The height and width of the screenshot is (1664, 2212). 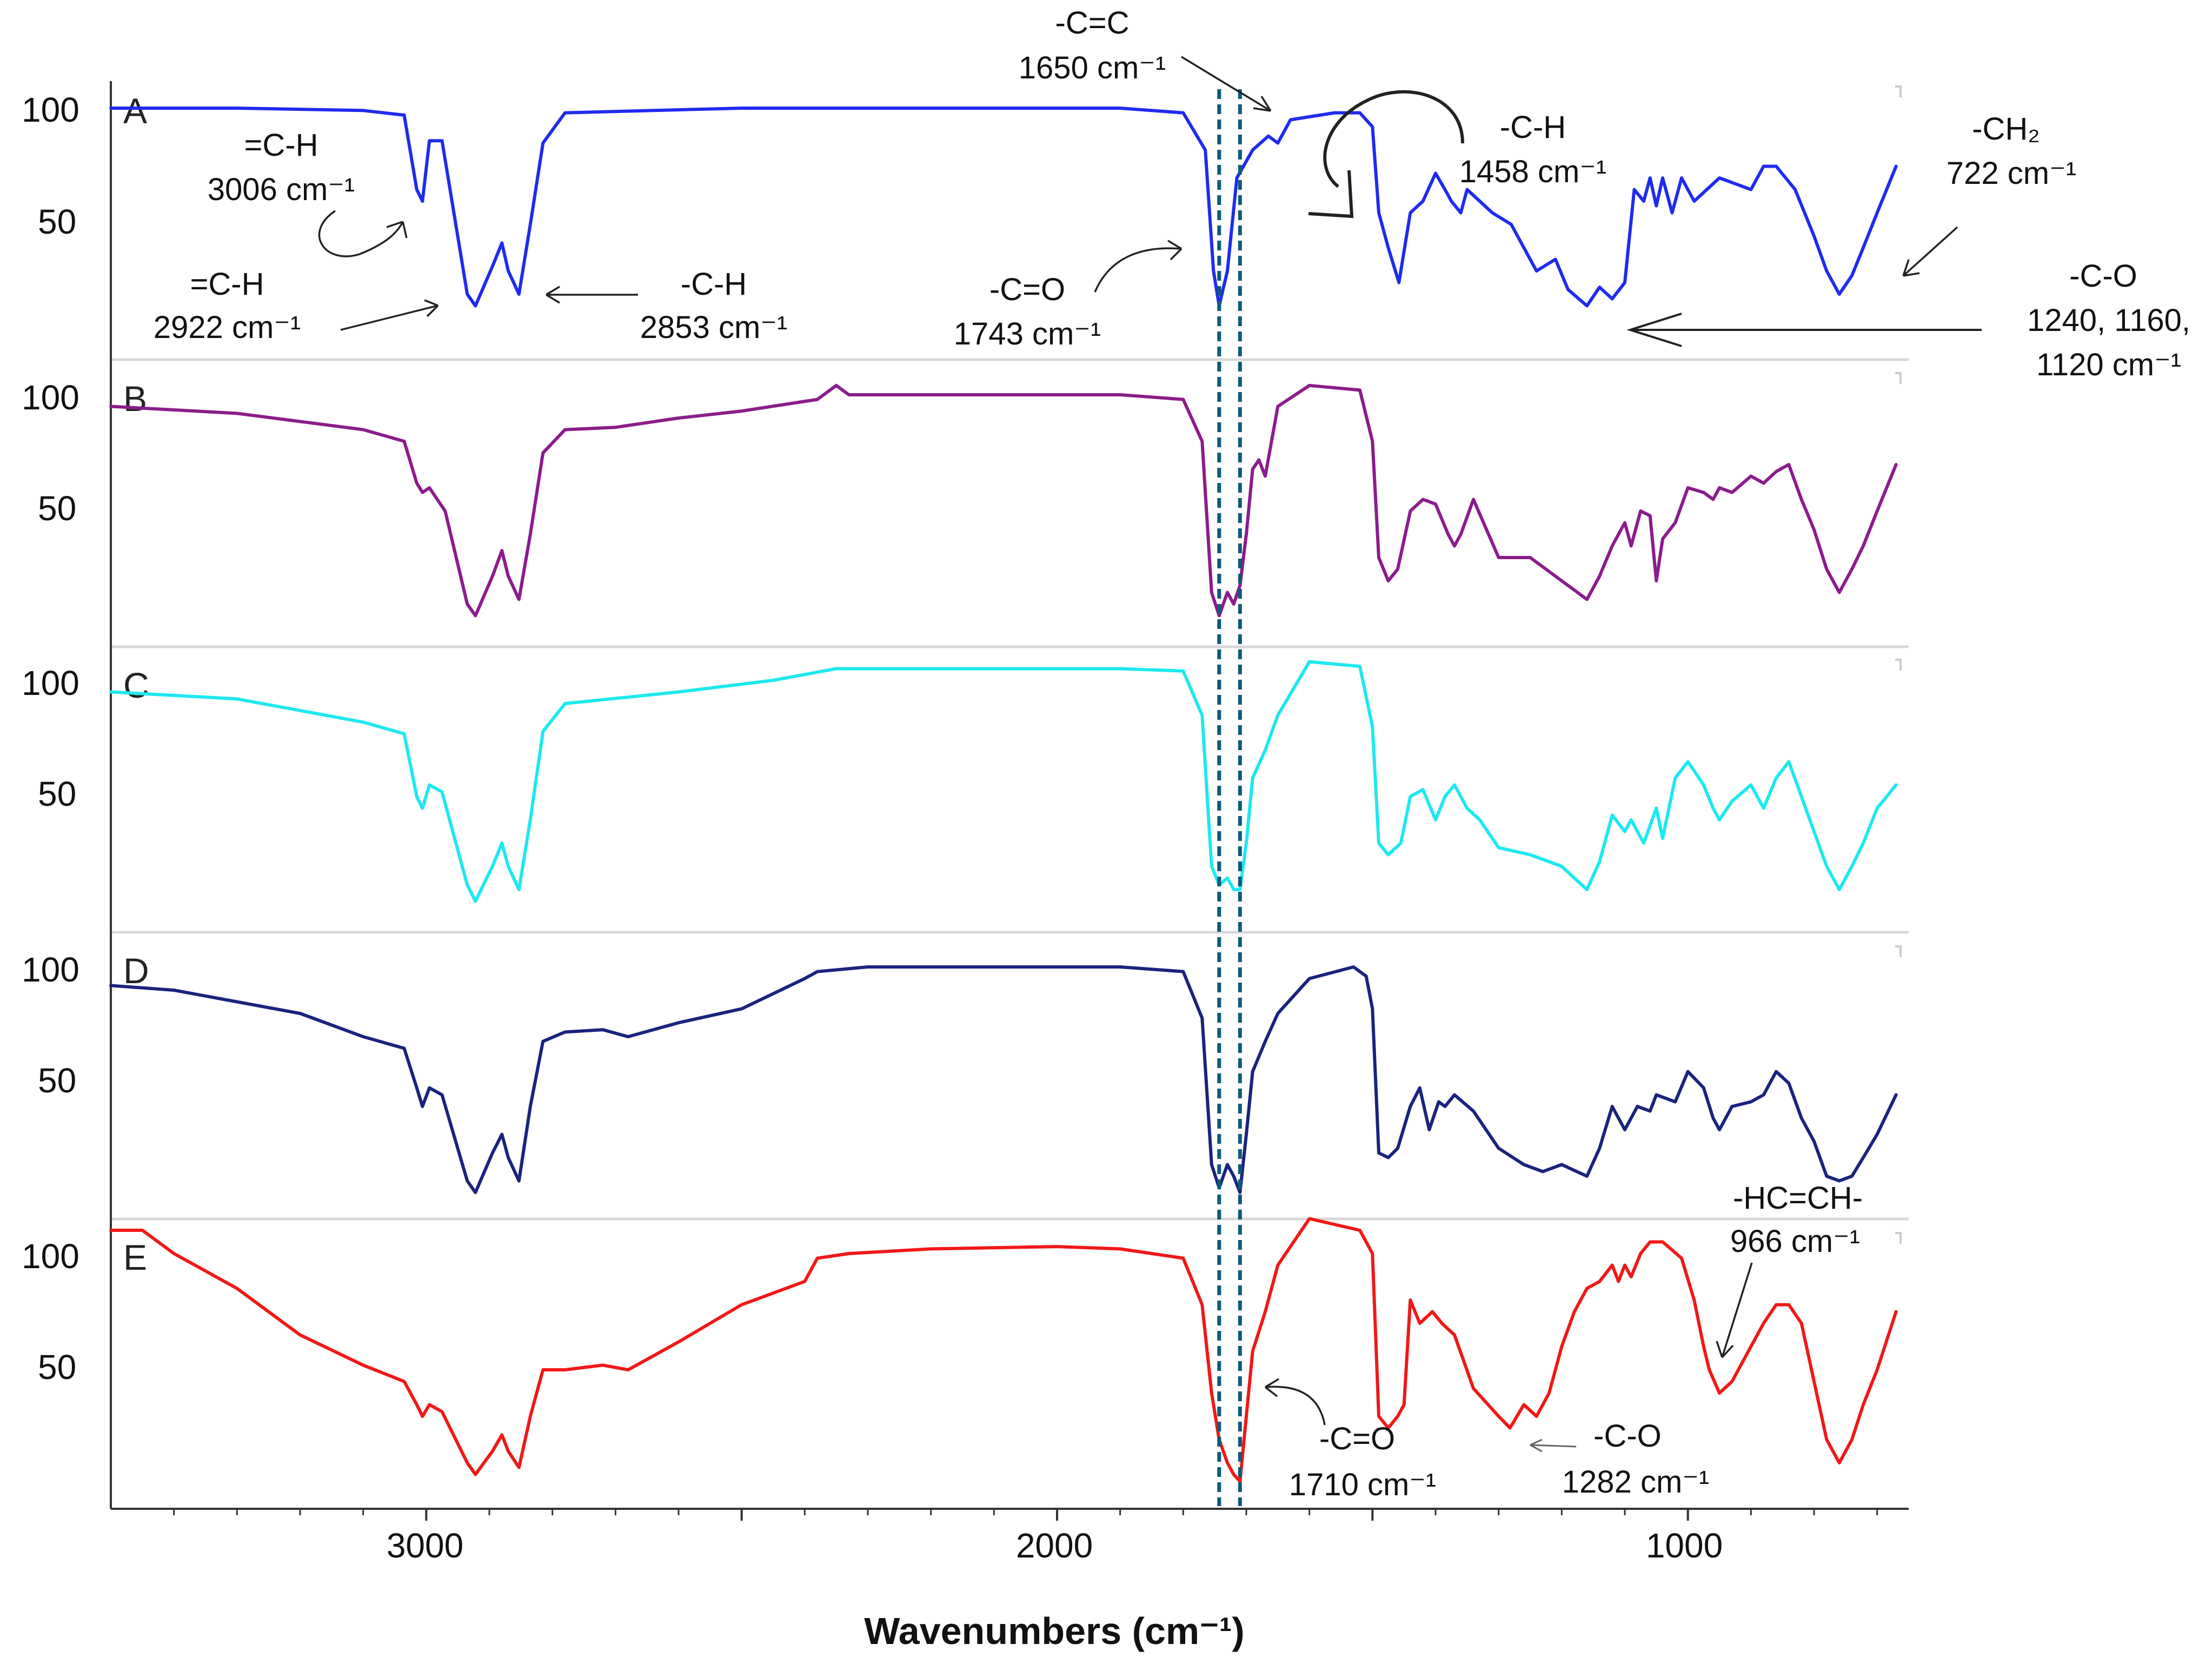 What do you see at coordinates (1004, 1080) in the screenshot?
I see `spectrum-d-line` at bounding box center [1004, 1080].